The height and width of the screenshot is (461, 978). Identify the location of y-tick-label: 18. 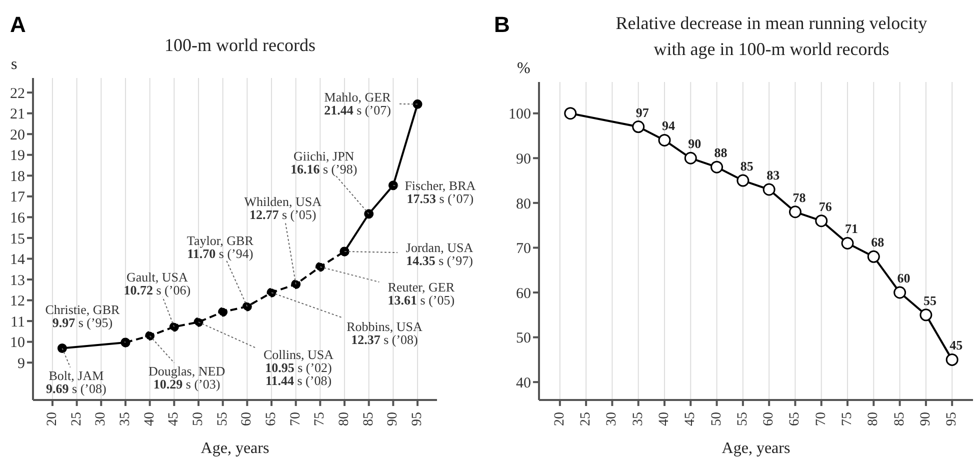
(17, 176).